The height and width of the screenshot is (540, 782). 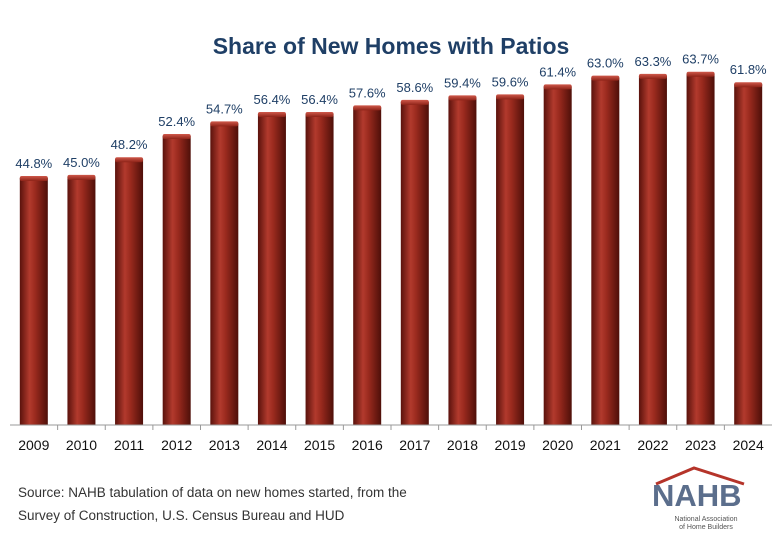 I want to click on logo-subtitle-line-2: of Home Builders, so click(x=706, y=527).